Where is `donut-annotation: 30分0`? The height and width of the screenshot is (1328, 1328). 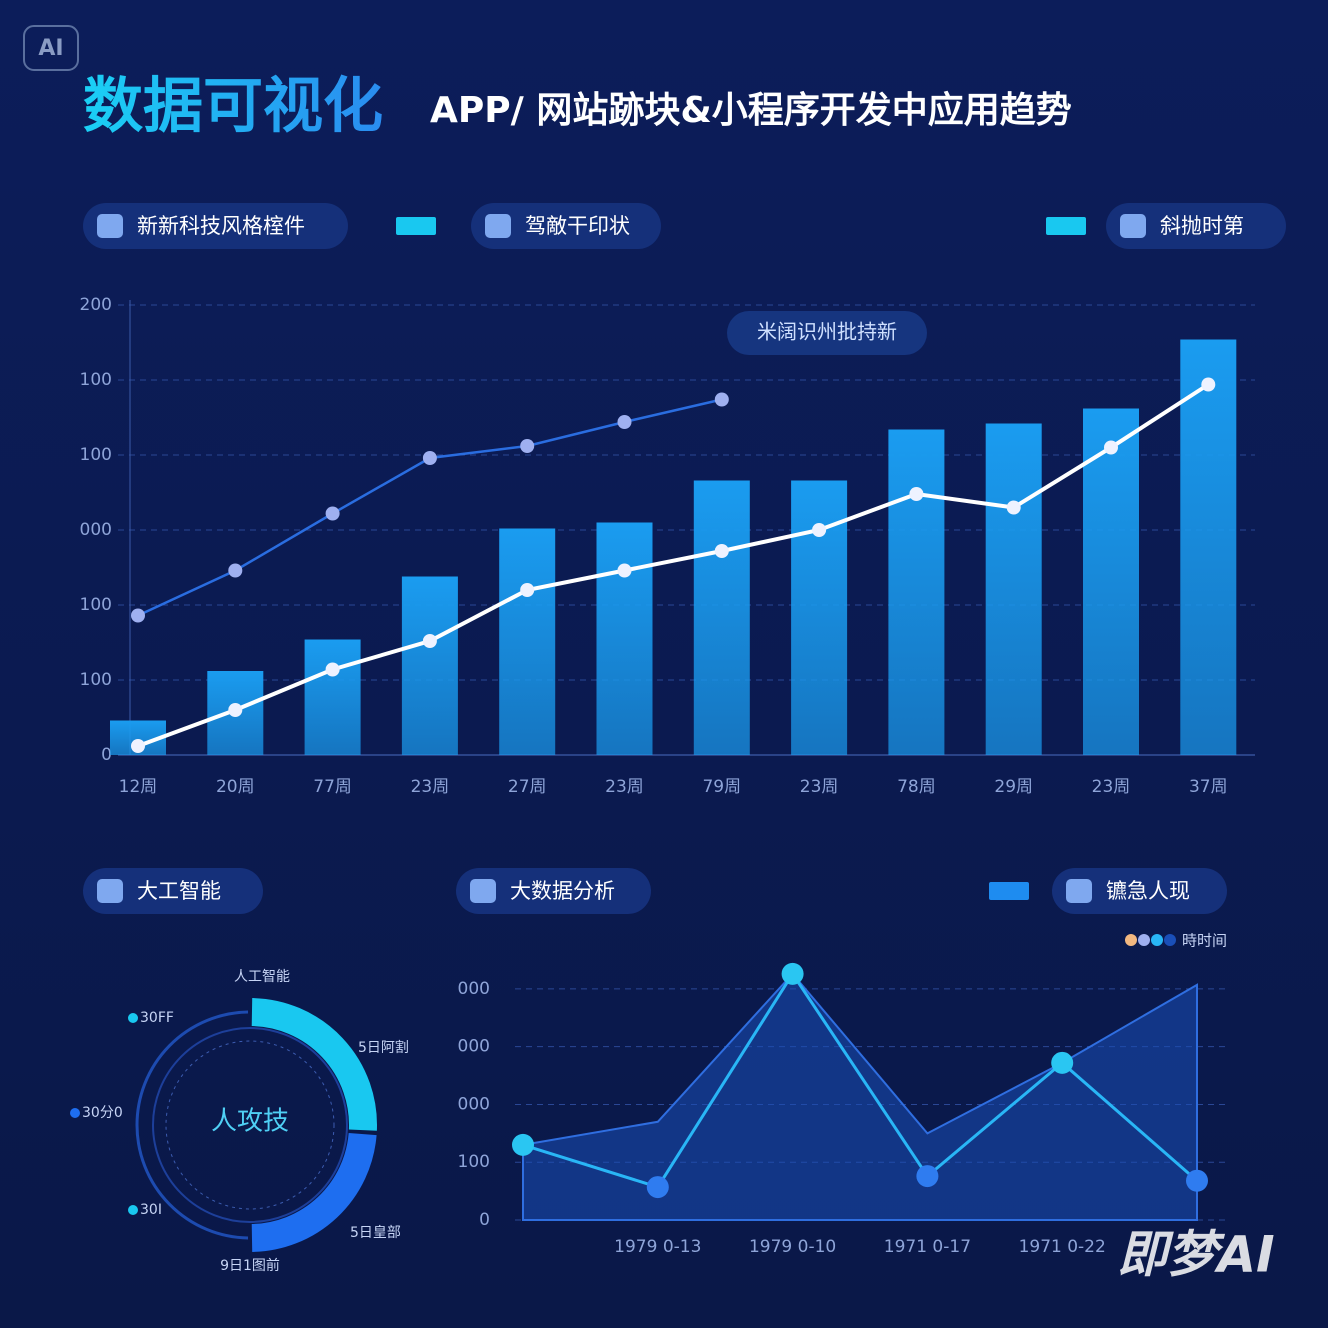 donut-annotation: 30分0 is located at coordinates (102, 1113).